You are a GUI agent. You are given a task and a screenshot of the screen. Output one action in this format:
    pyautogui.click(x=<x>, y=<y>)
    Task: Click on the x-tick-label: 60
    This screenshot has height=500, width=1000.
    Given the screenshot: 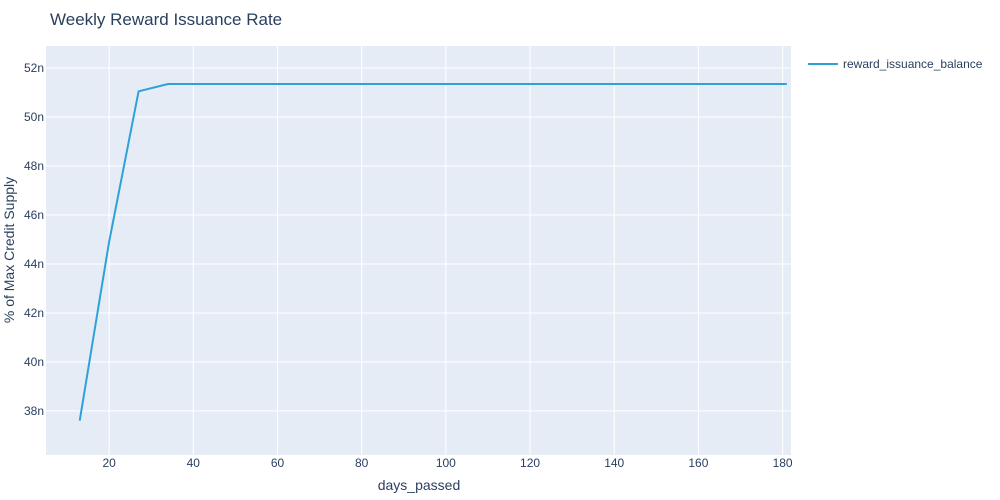 What is the action you would take?
    pyautogui.click(x=278, y=463)
    